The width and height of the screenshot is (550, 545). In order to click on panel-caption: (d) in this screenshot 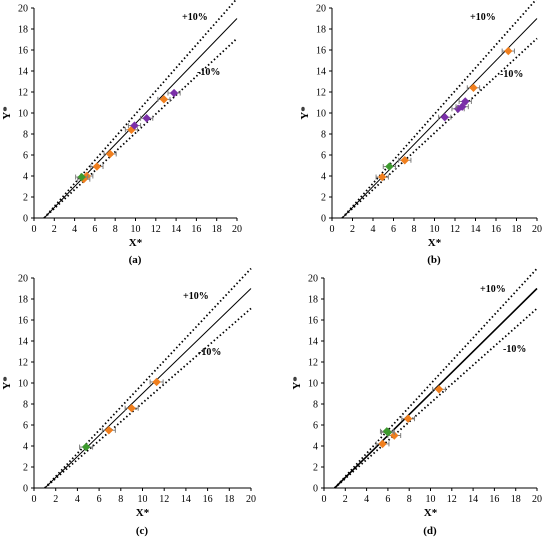, I will do `click(430, 531)`.